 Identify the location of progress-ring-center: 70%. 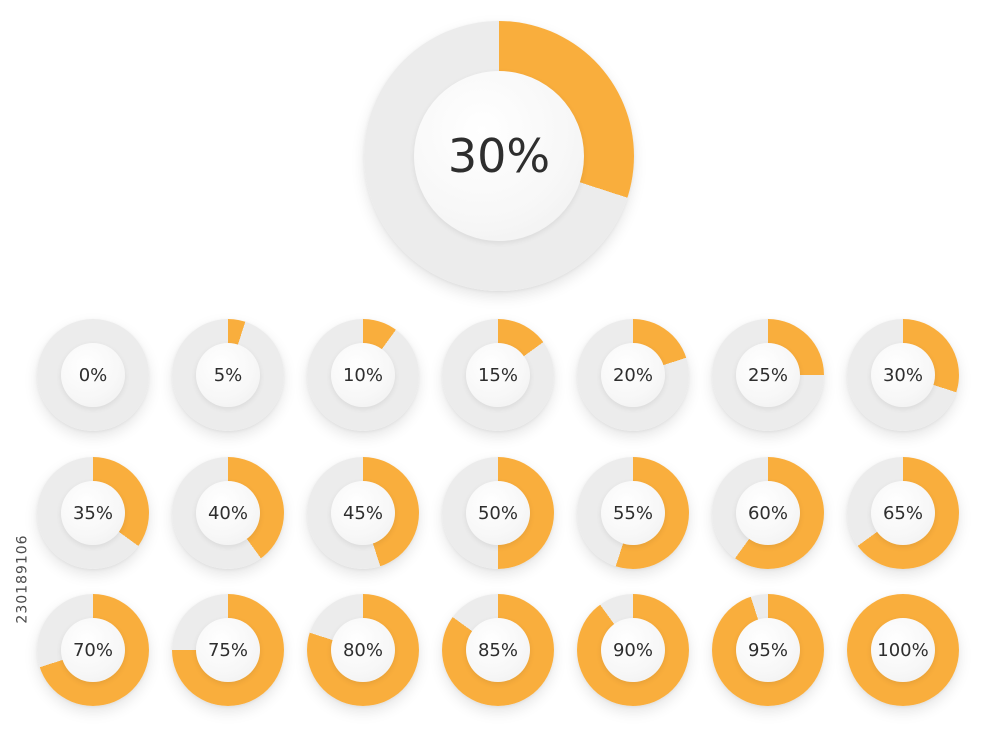
(93, 650).